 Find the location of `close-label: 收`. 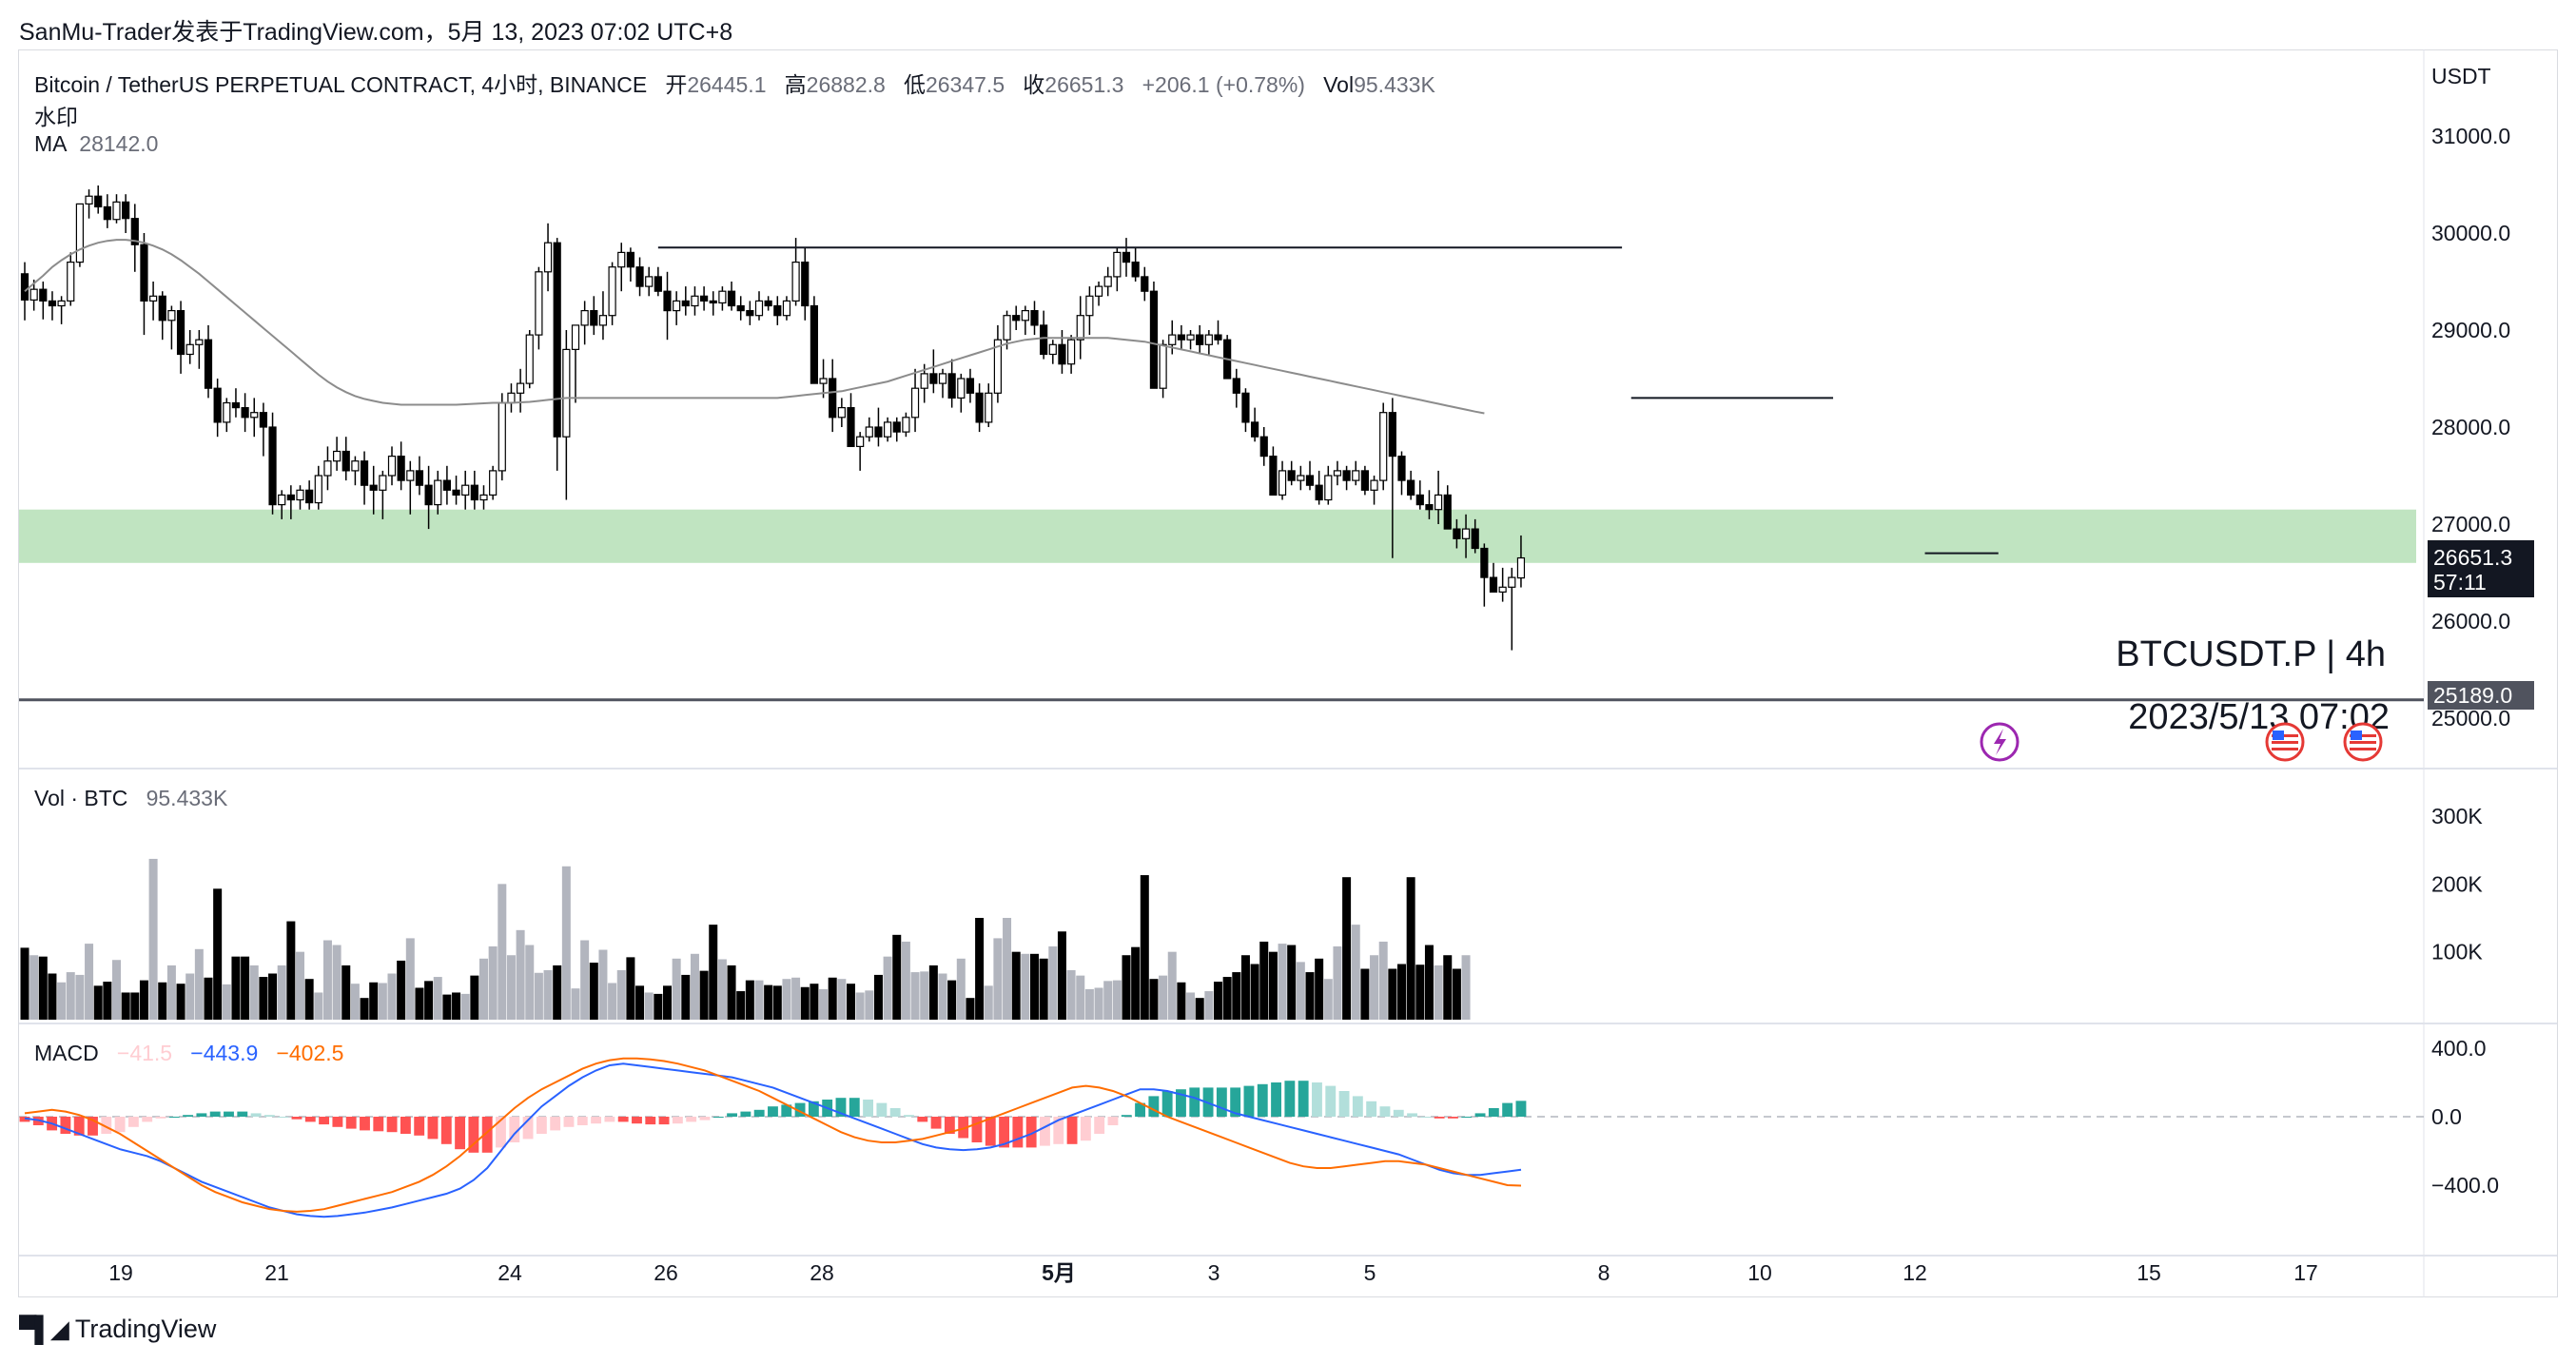

close-label: 收 is located at coordinates (1034, 84).